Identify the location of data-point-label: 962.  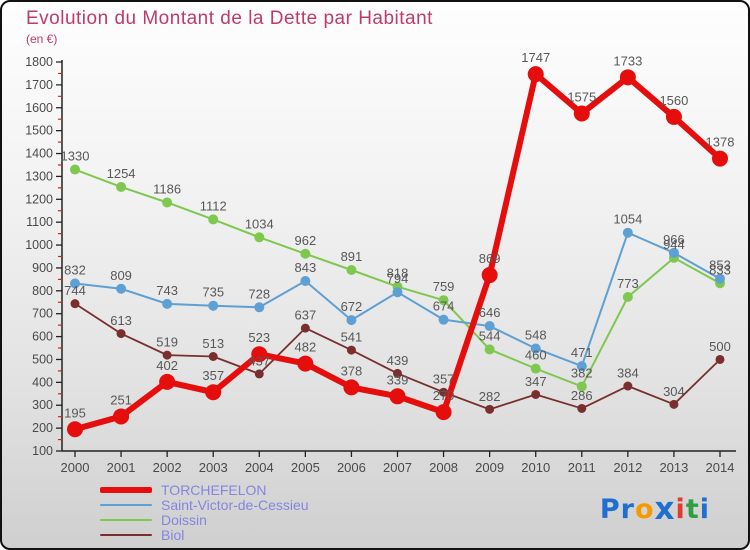
(306, 240).